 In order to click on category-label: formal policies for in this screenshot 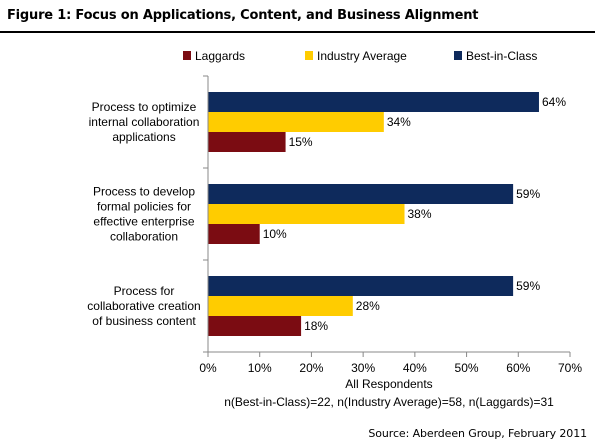, I will do `click(144, 207)`.